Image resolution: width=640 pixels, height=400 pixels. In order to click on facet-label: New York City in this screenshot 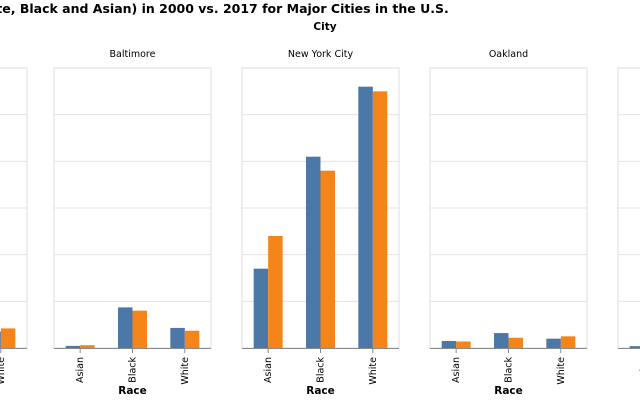, I will do `click(321, 54)`.